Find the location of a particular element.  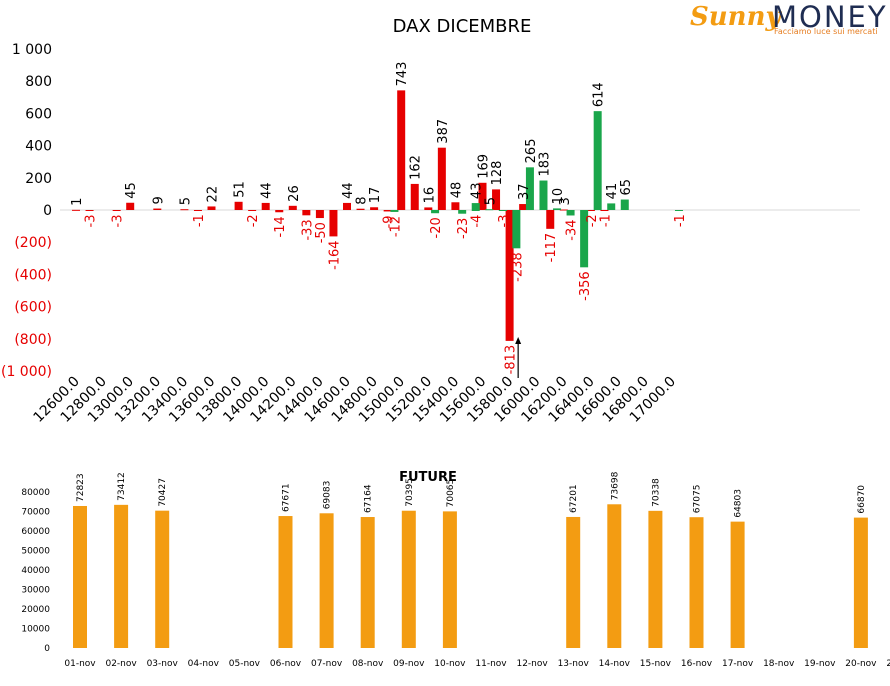

y-tick-label: 30000 is located at coordinates (35, 591).